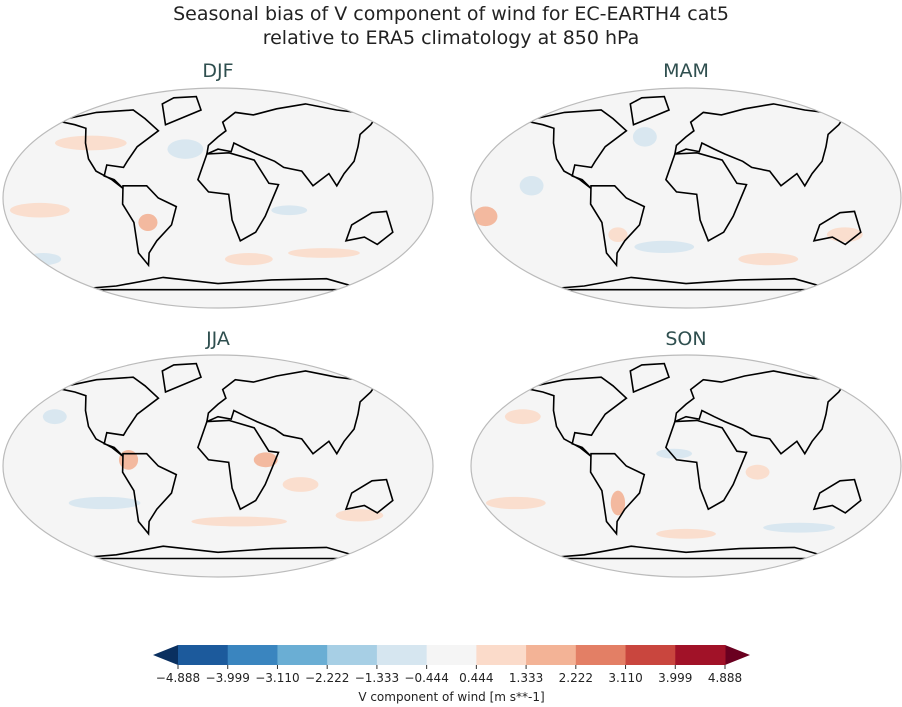 This screenshot has height=707, width=902. Describe the element at coordinates (218, 71) in the screenshot. I see `panel-title-djf: DJF` at that location.